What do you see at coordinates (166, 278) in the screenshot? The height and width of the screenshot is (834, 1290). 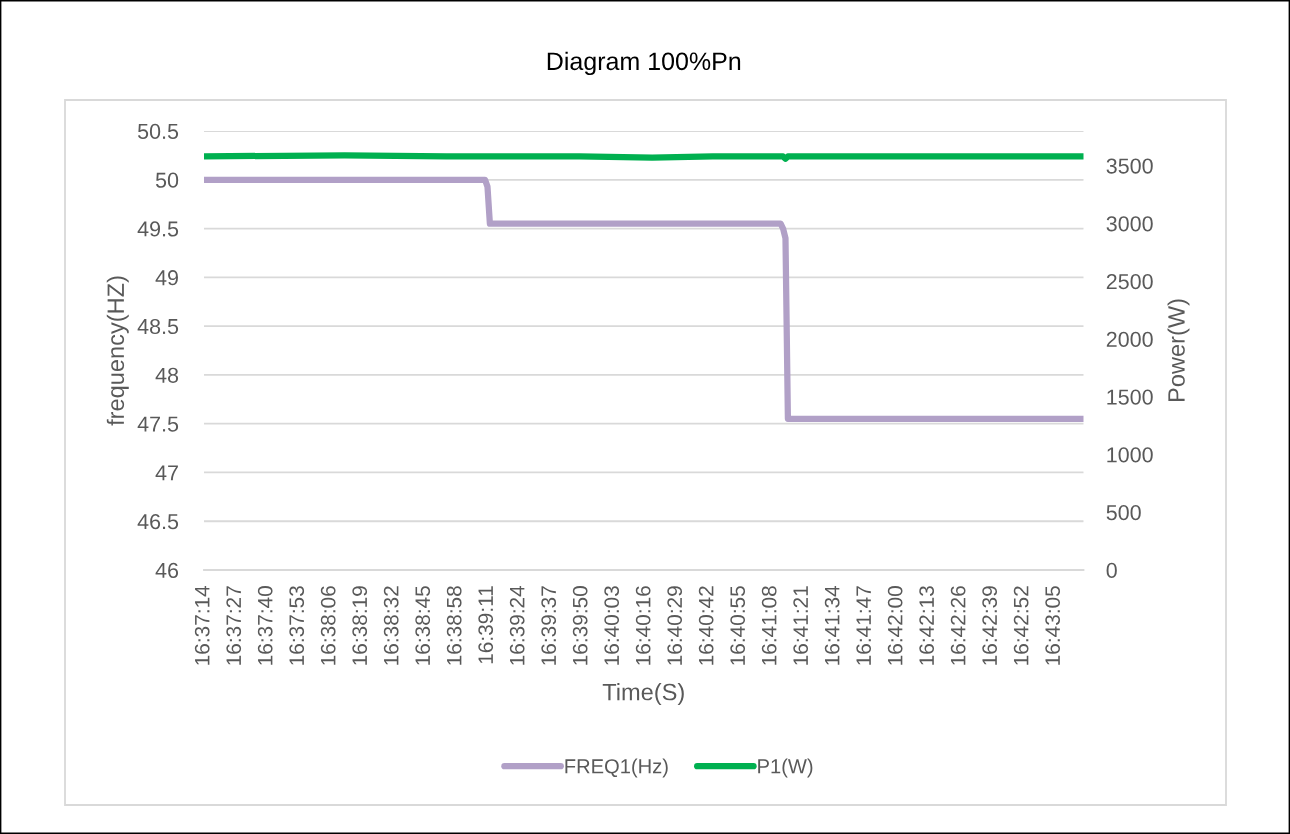 I see `y-tick-label: 49` at bounding box center [166, 278].